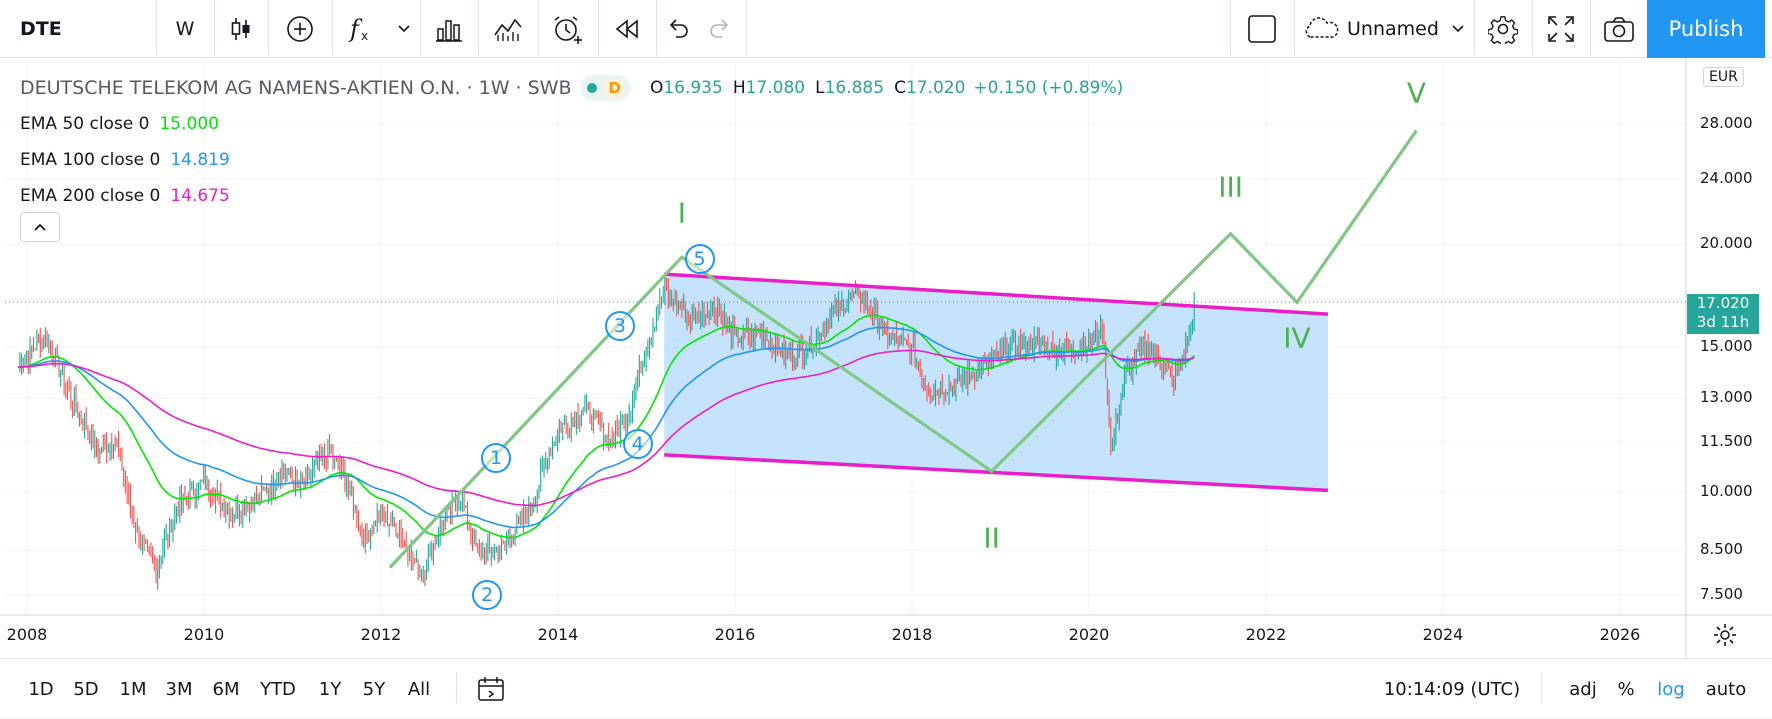  I want to click on layout-name-label: Unnamed, so click(1393, 29).